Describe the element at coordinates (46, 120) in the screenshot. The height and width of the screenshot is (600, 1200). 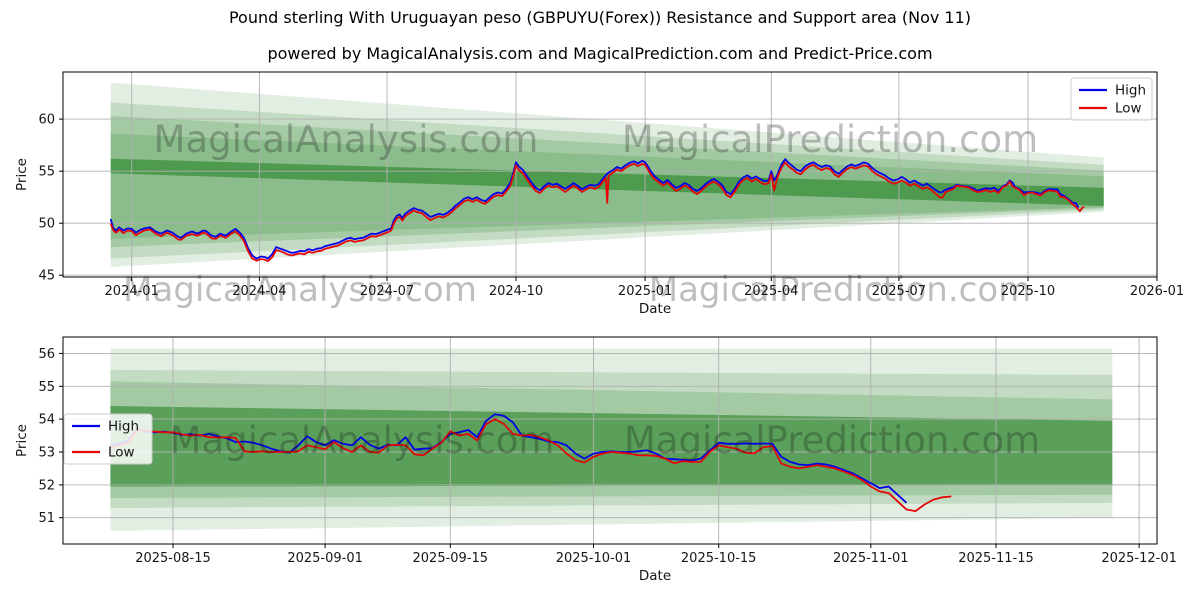
I see `y-tick-label: 60` at that location.